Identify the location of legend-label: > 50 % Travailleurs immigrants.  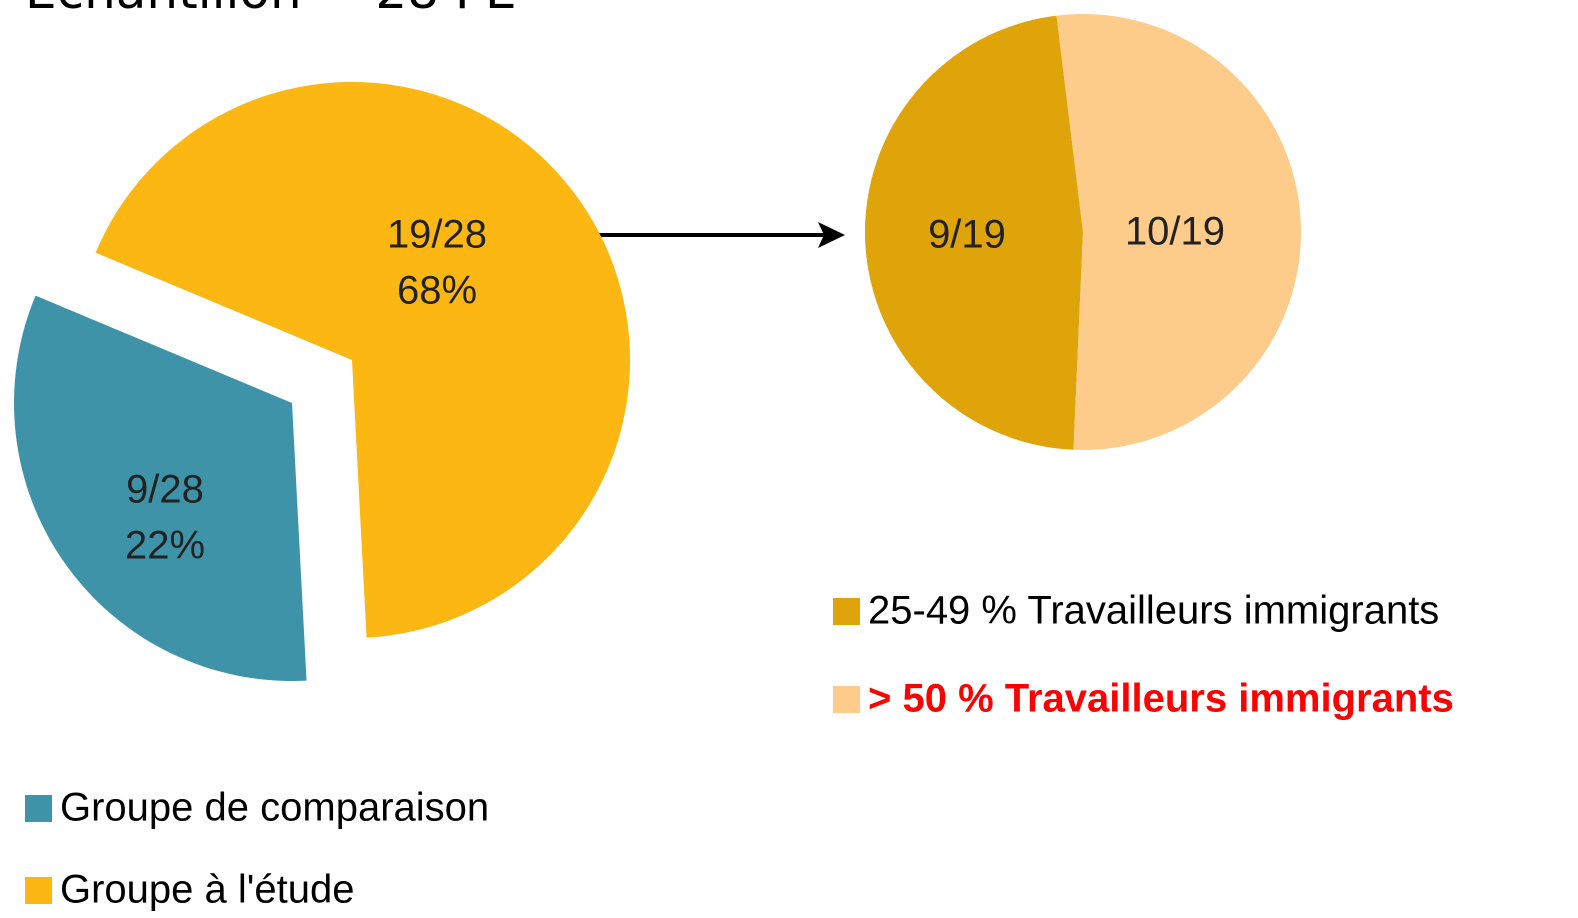
(1161, 699).